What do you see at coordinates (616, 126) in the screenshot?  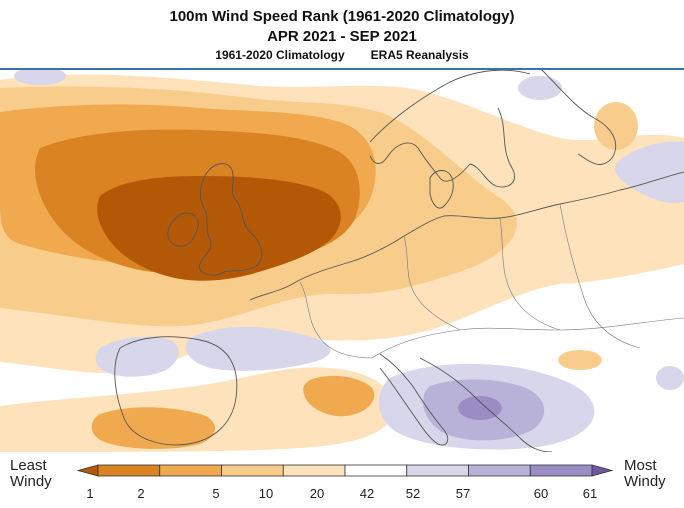 I see `rank-10-20-scandinavia` at bounding box center [616, 126].